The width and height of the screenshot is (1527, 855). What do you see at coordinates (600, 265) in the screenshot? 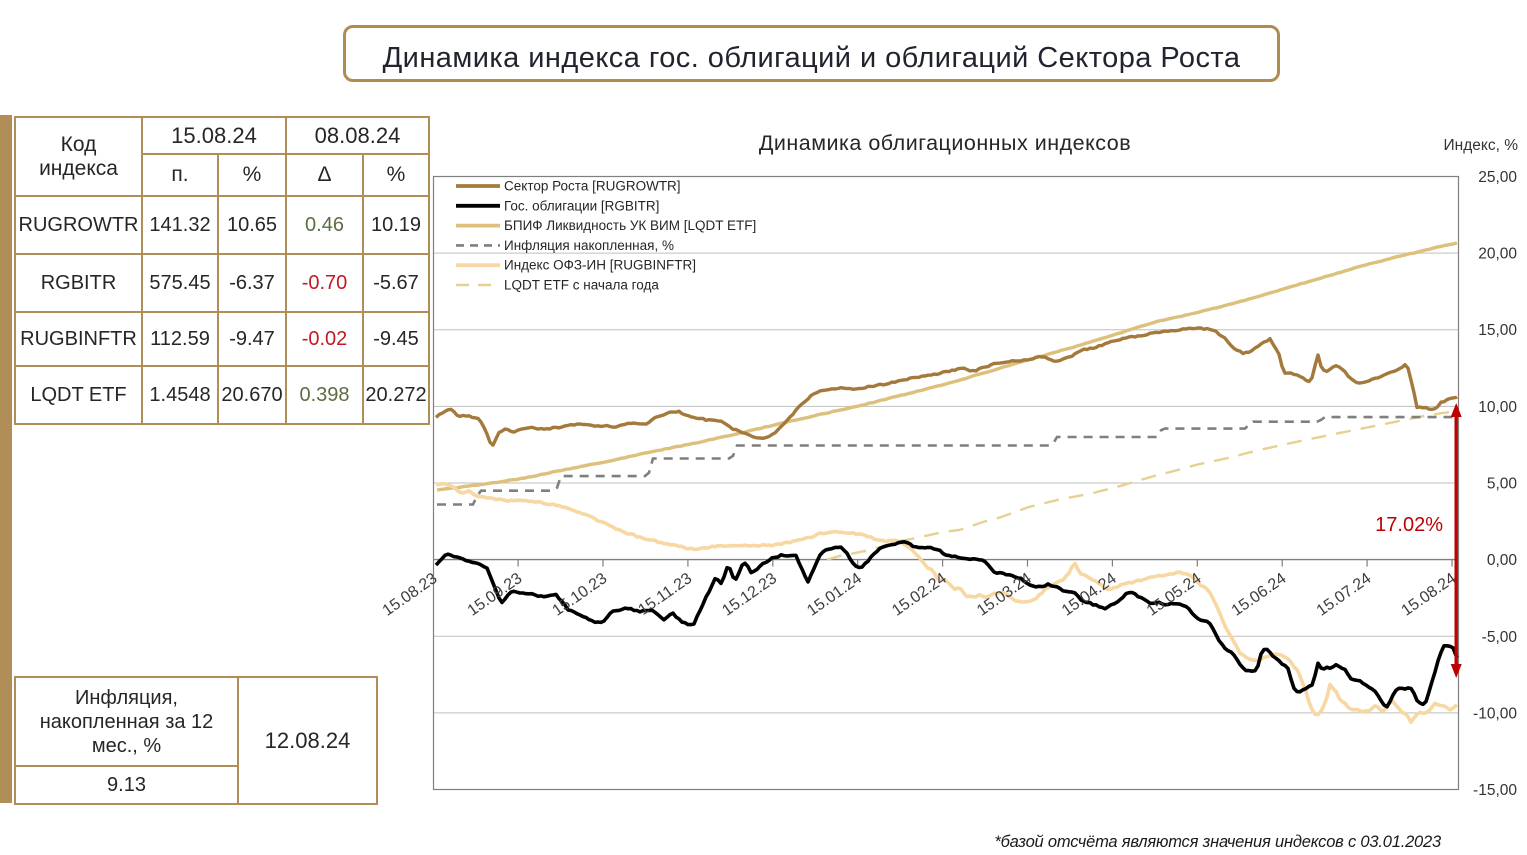
I see `svg-text: Индекс ОФЗ-ИН [RUGBINFTR]` at bounding box center [600, 265].